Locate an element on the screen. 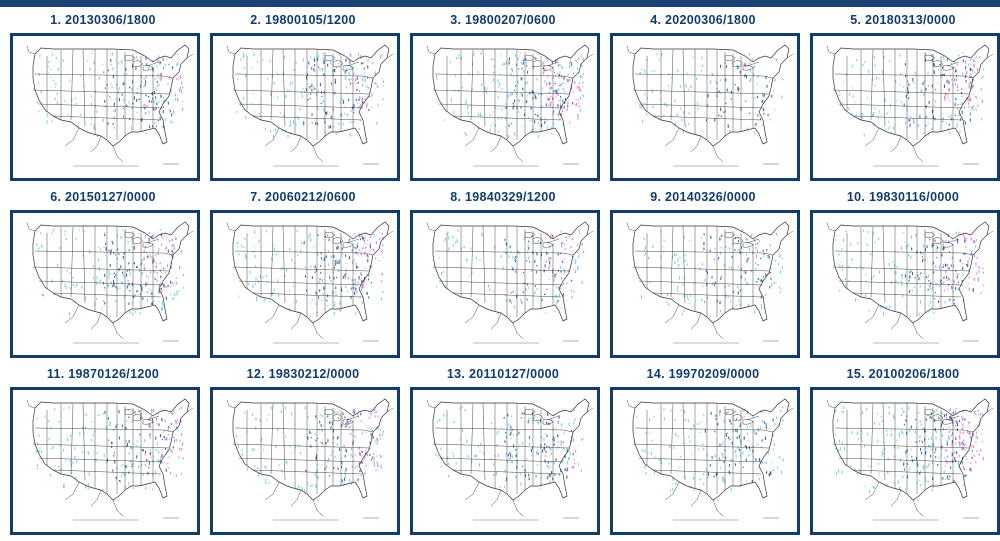 Image resolution: width=1000 pixels, height=541 pixels. analog-cell: 6. 20150127/0000 is located at coordinates (103, 271).